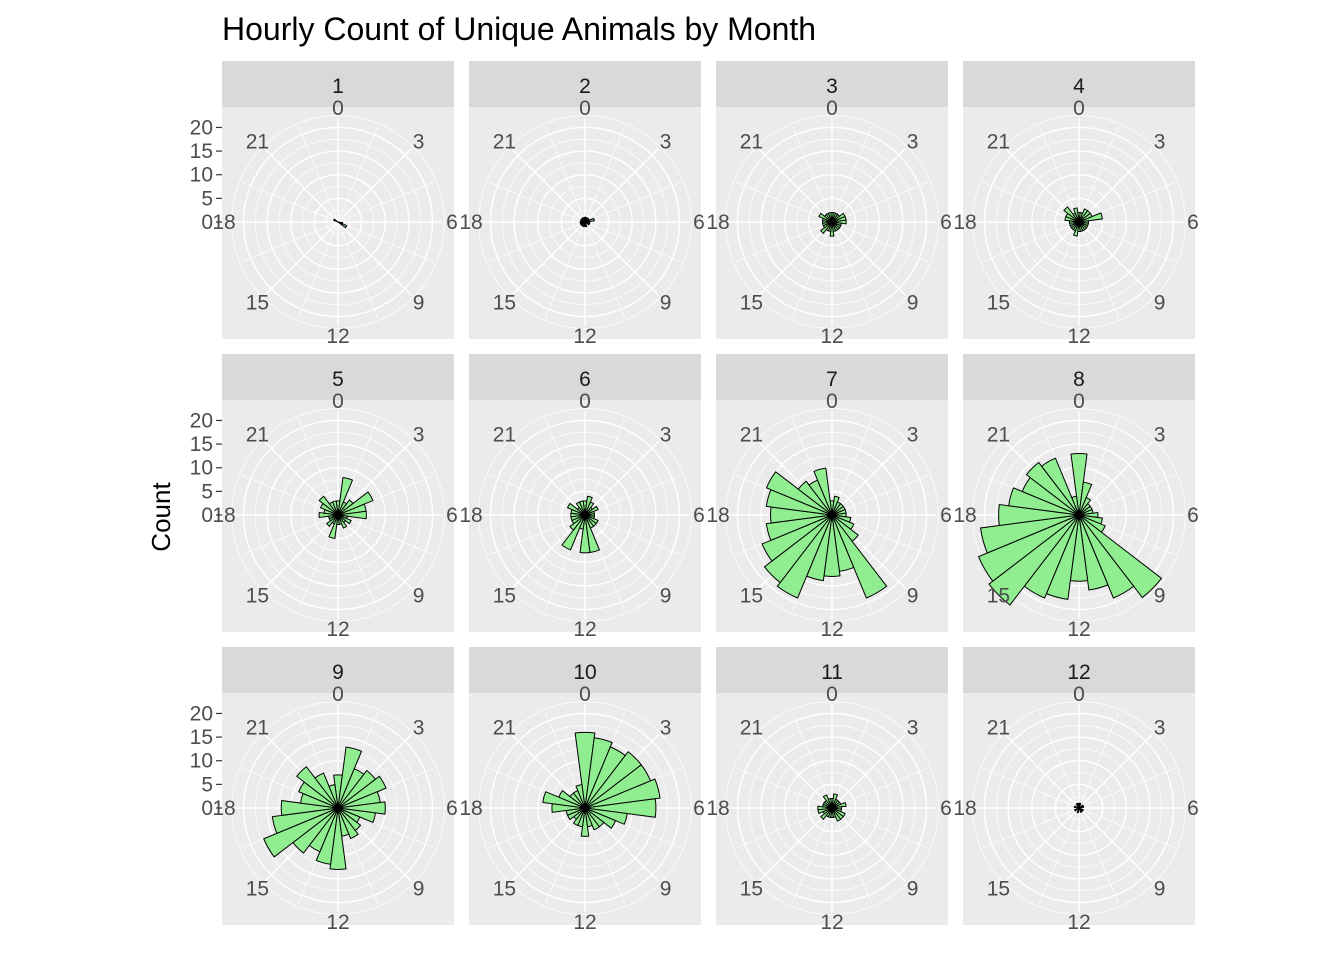 The image size is (1344, 960). I want to click on facet-strip-label: 1, so click(338, 86).